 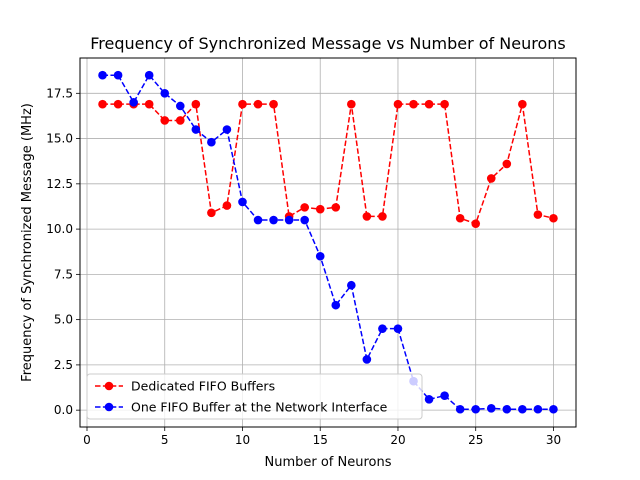 I want to click on x-tick-label: 25, so click(x=475, y=440).